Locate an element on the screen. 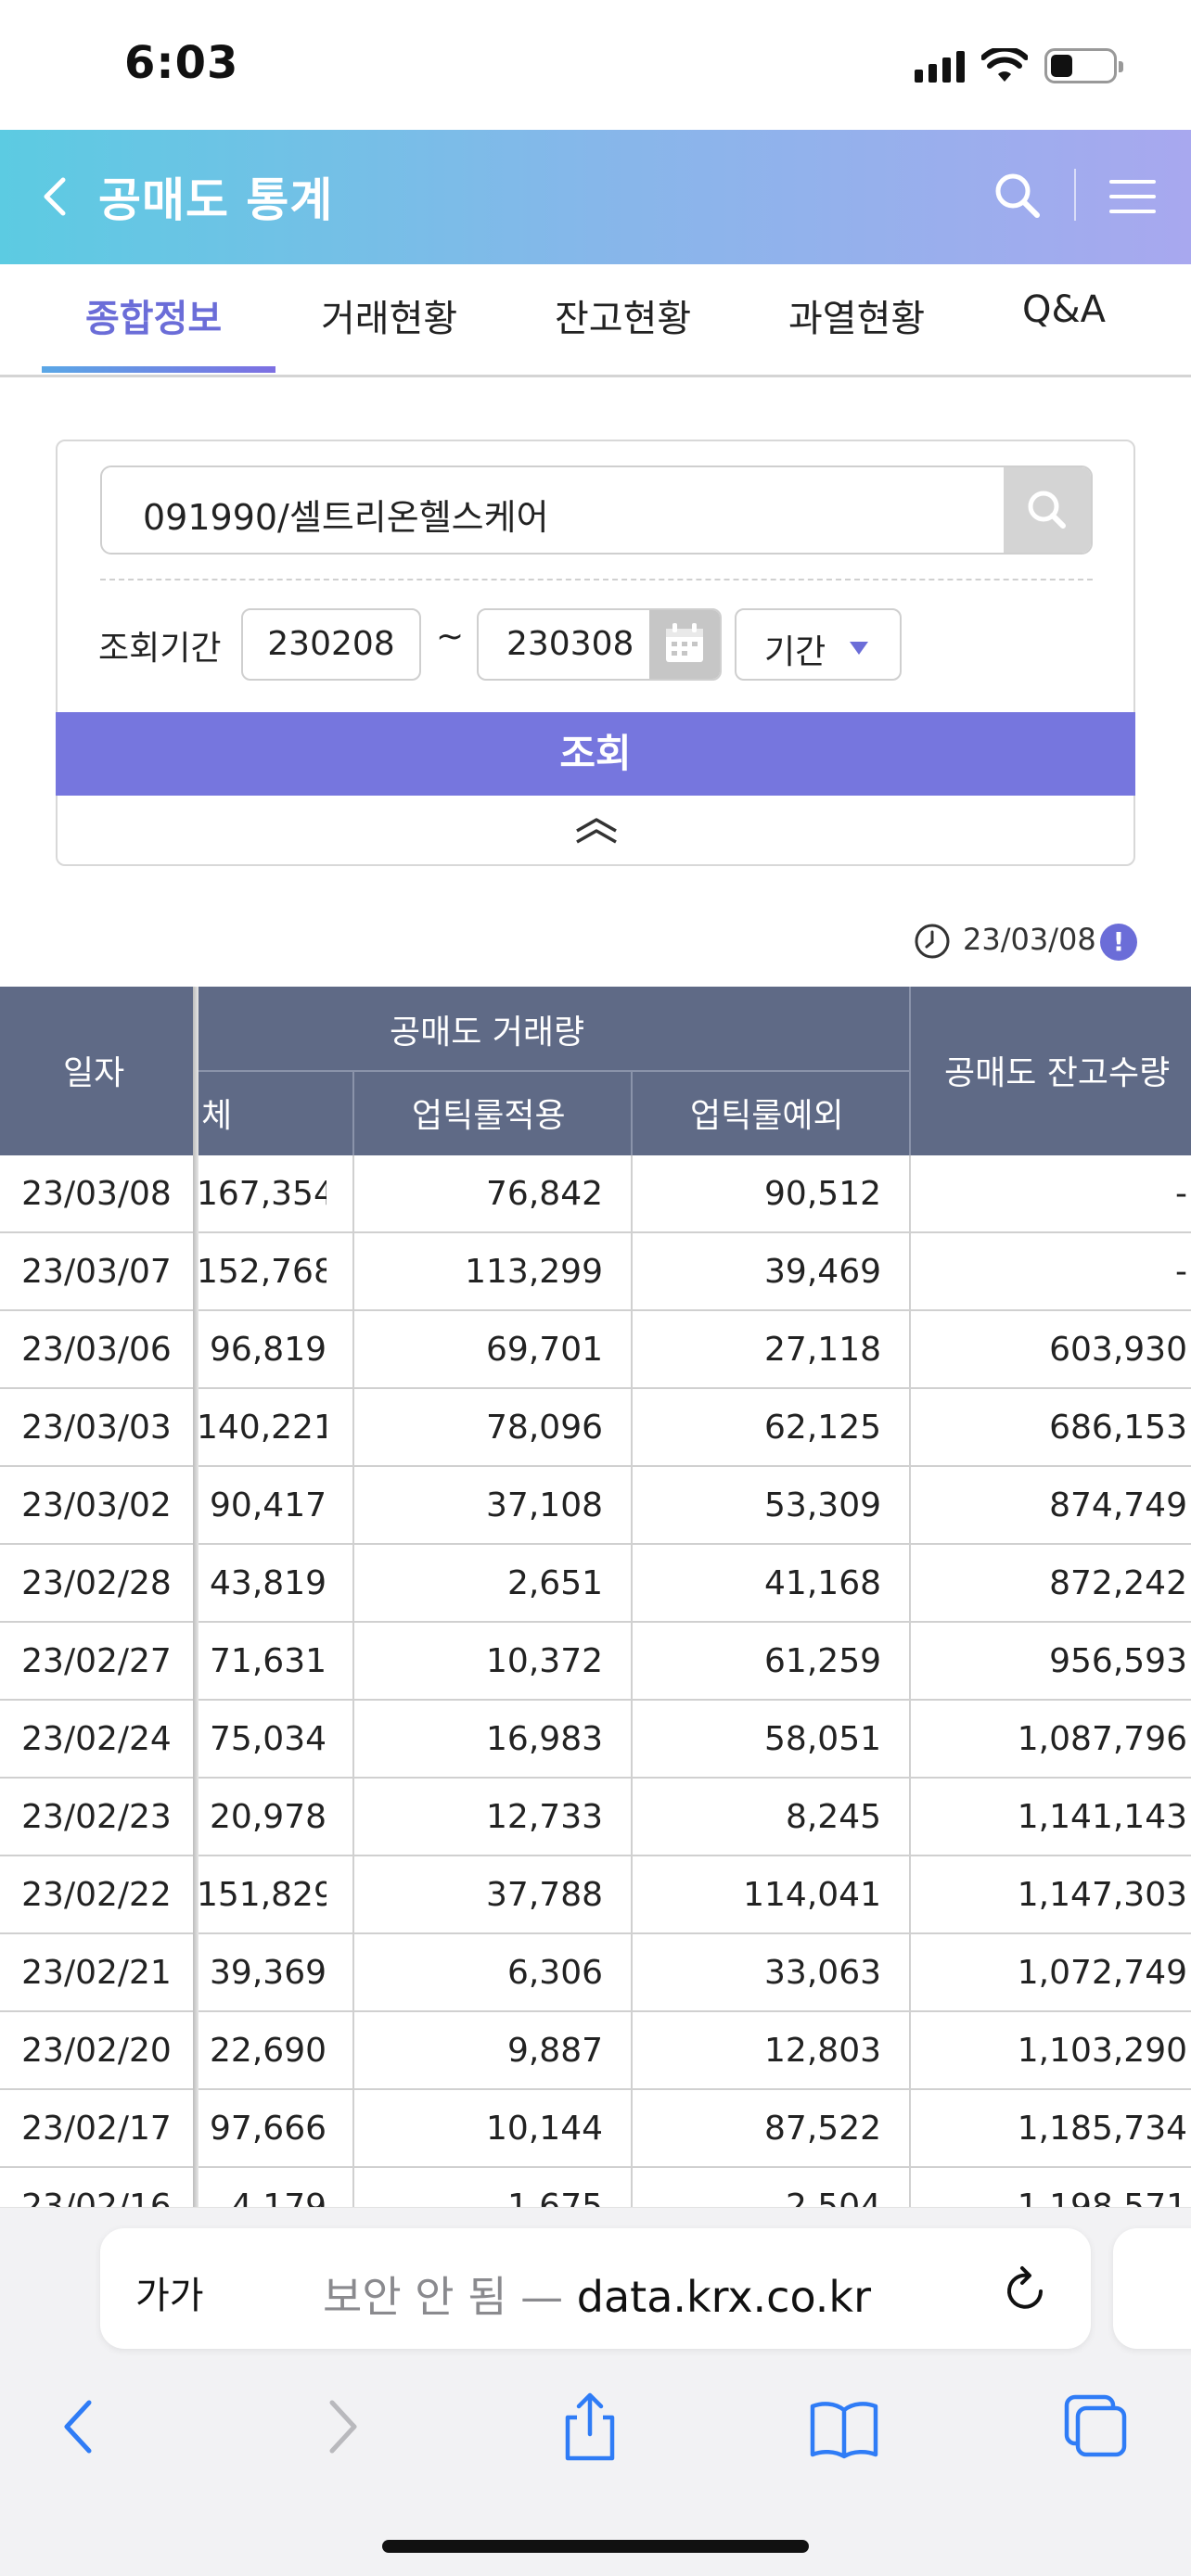  share-icon is located at coordinates (590, 2427).